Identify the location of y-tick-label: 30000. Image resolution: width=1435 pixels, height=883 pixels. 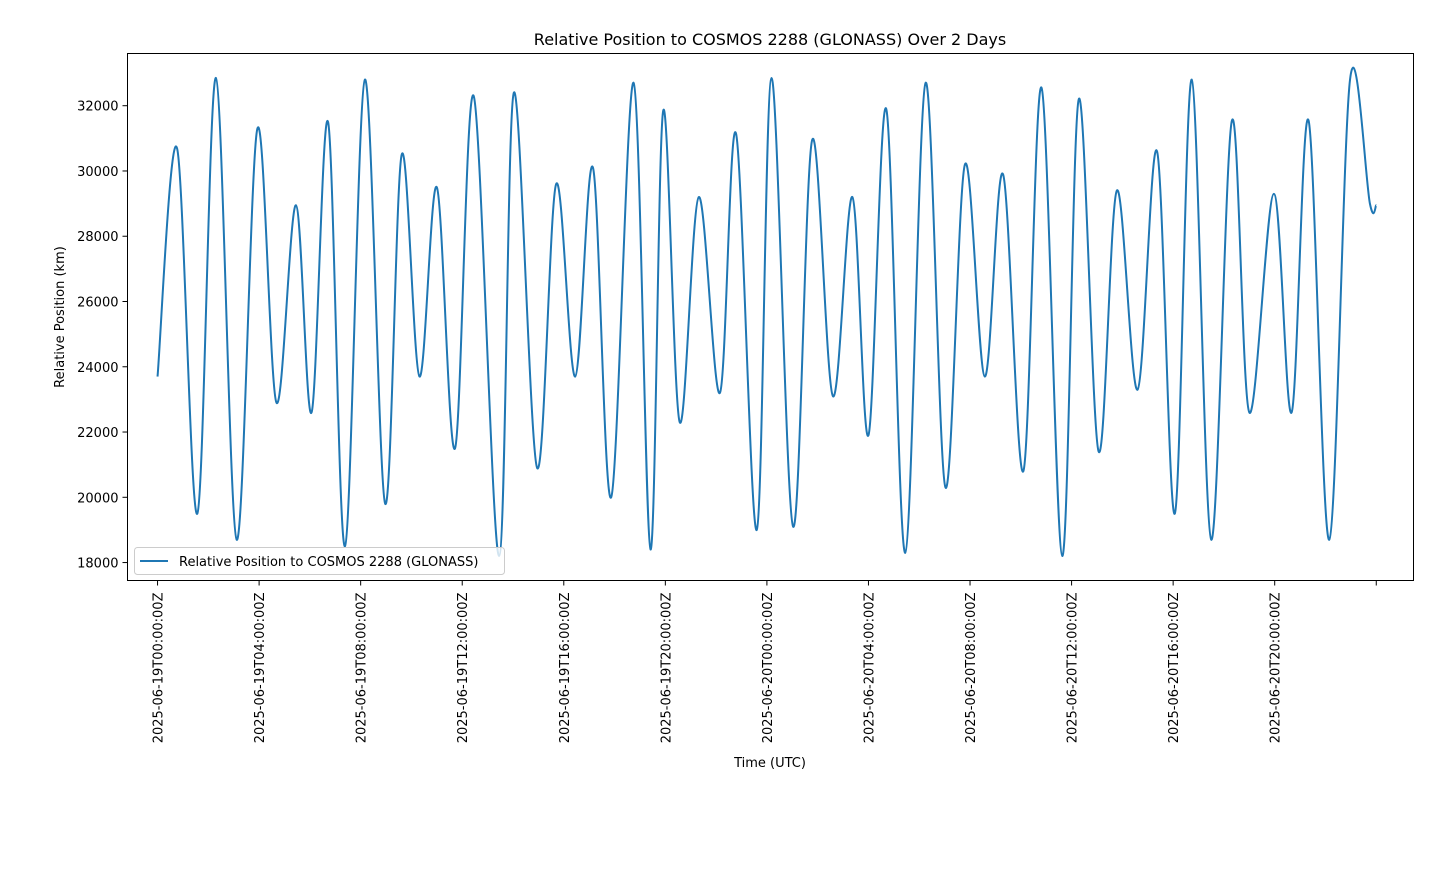
(97, 172).